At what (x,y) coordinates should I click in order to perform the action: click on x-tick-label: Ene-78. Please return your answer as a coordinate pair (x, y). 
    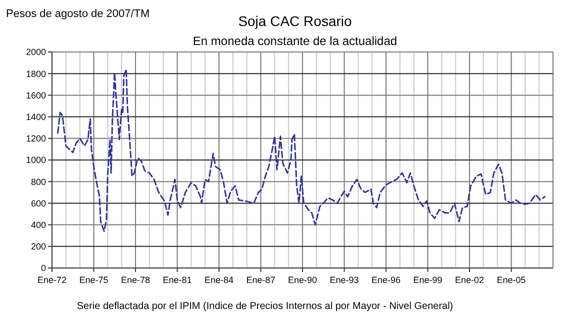
    Looking at the image, I should click on (135, 280).